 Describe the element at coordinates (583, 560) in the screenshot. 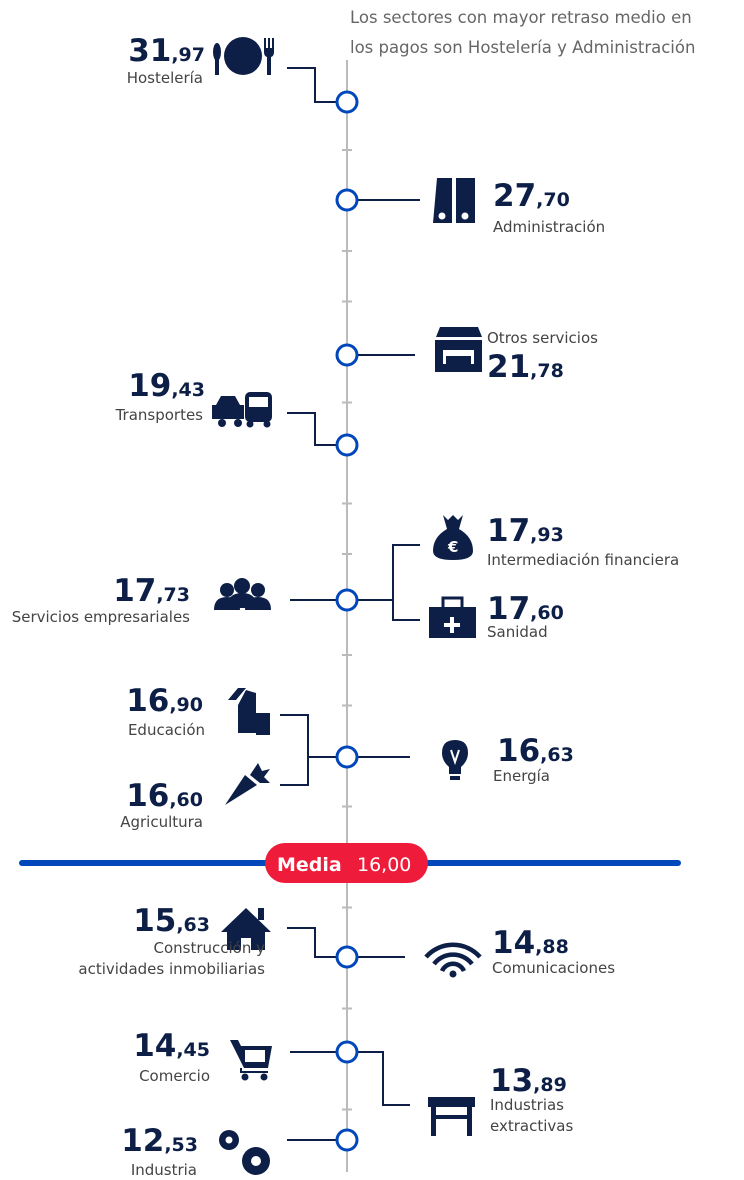

I see `item-label: Intermediación financiera` at that location.